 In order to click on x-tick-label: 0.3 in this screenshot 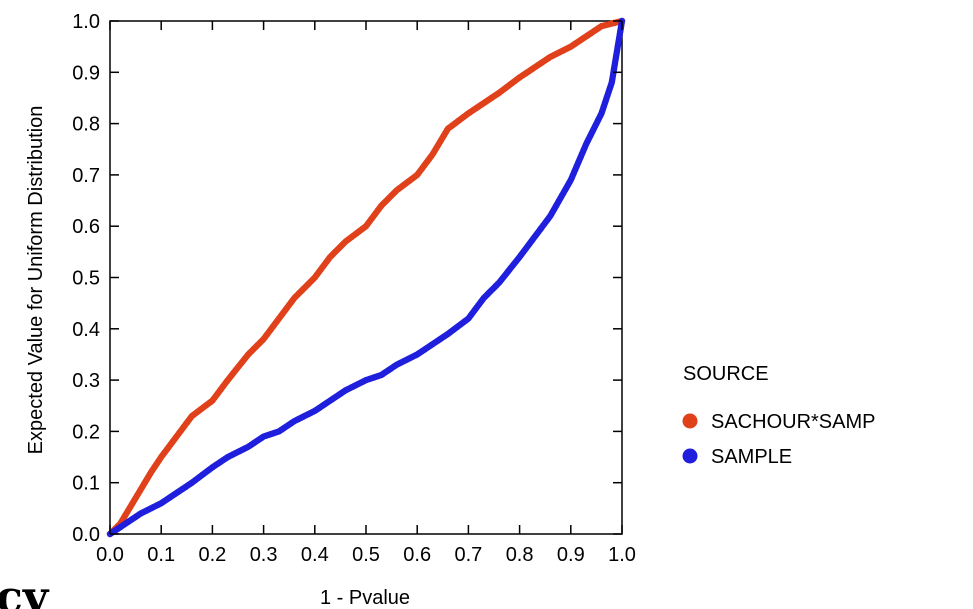, I will do `click(264, 555)`.